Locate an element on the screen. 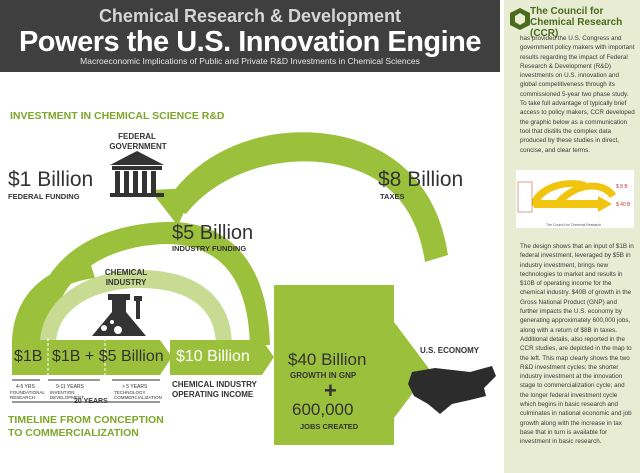 This screenshot has height=473, width=640. svg-text: $ 8 B is located at coordinates (622, 187).